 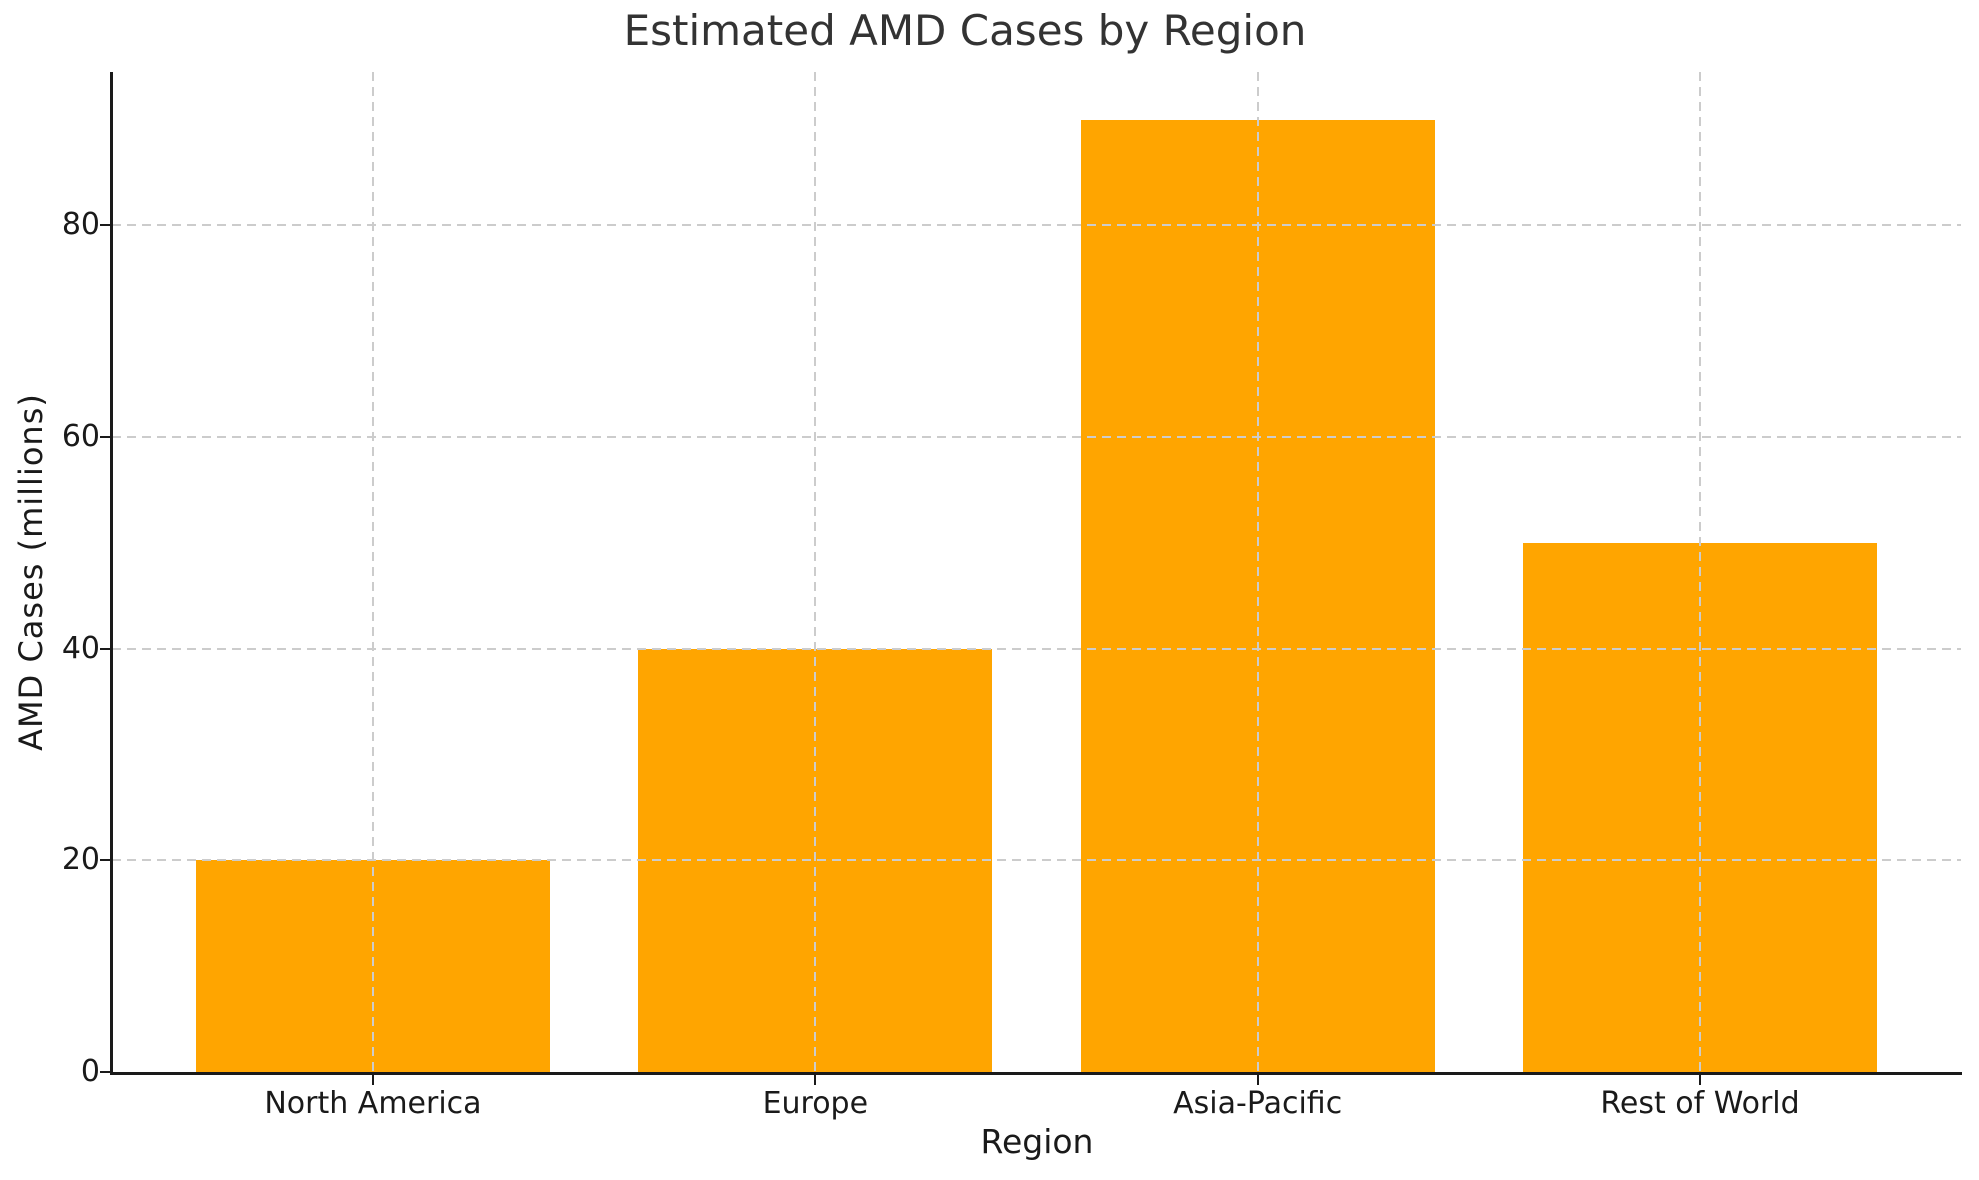 What do you see at coordinates (1037, 1141) in the screenshot?
I see `x-axis-label: Region` at bounding box center [1037, 1141].